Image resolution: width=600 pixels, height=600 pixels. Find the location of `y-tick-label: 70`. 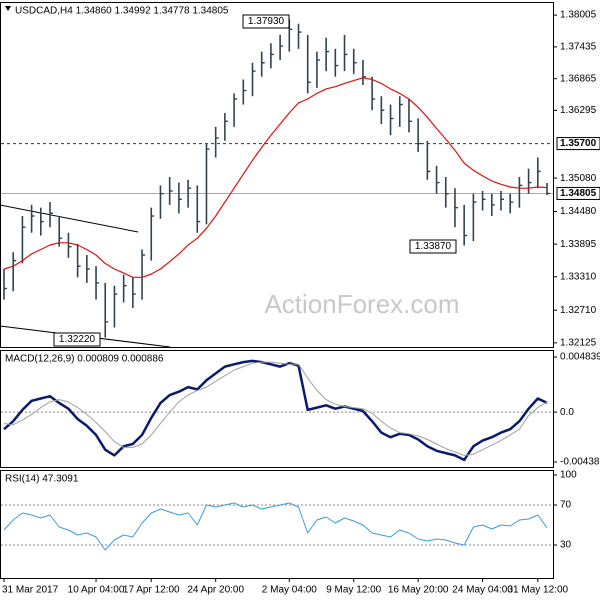

y-tick-label: 70 is located at coordinates (566, 505).